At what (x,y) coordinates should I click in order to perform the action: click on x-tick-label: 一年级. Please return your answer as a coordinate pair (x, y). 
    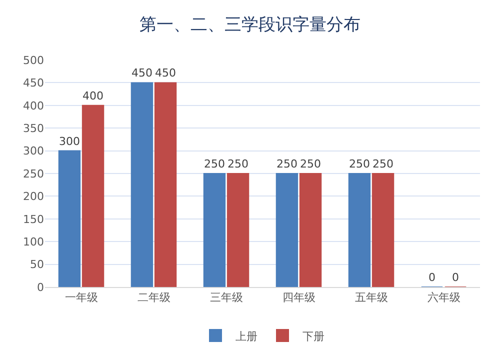
    Looking at the image, I should click on (81, 297).